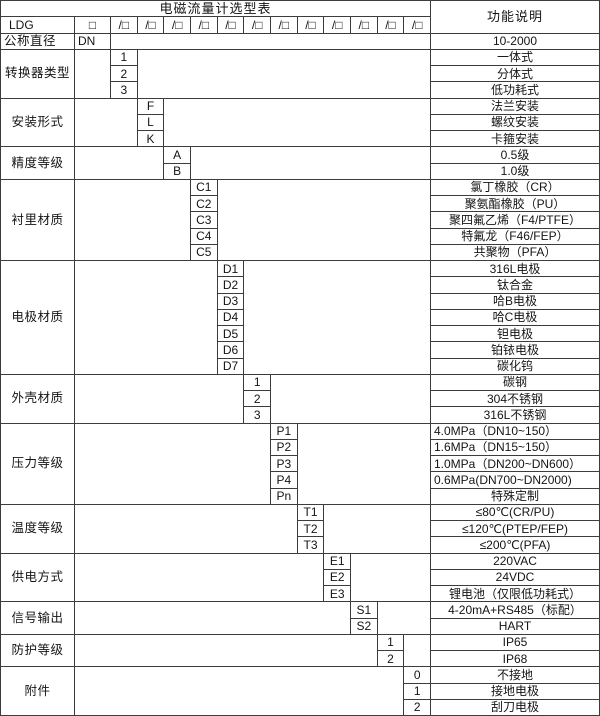 This screenshot has height=716, width=600. I want to click on option-desc: HART, so click(515, 626).